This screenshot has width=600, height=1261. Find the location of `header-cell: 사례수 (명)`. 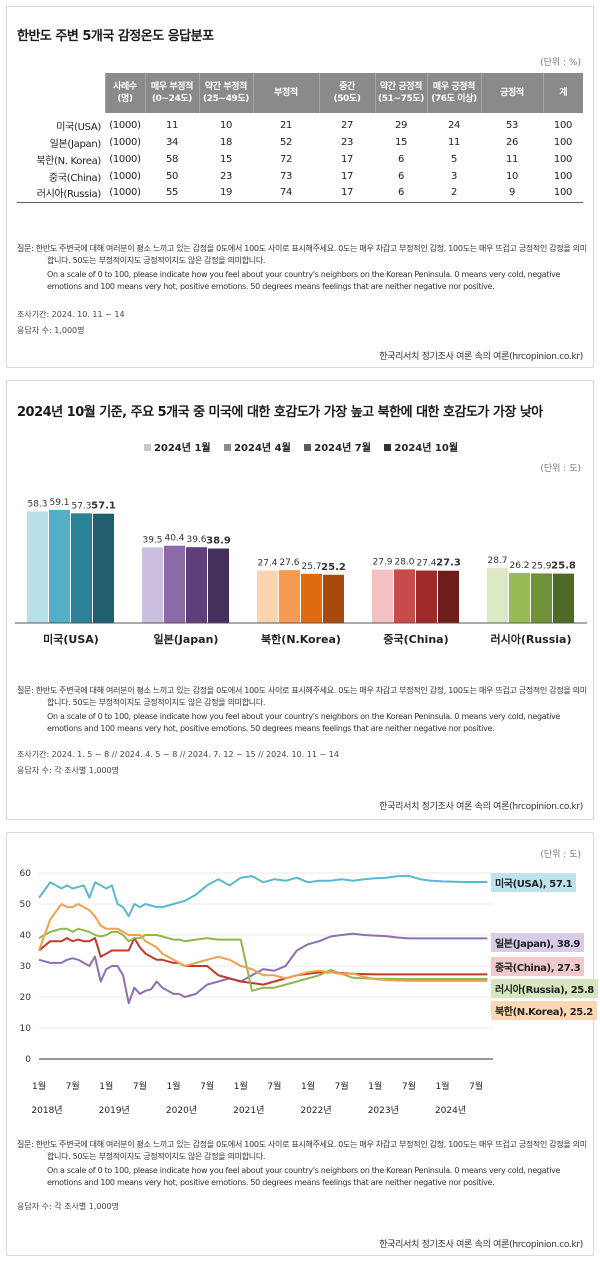

header-cell: 사례수 (명) is located at coordinates (124, 93).